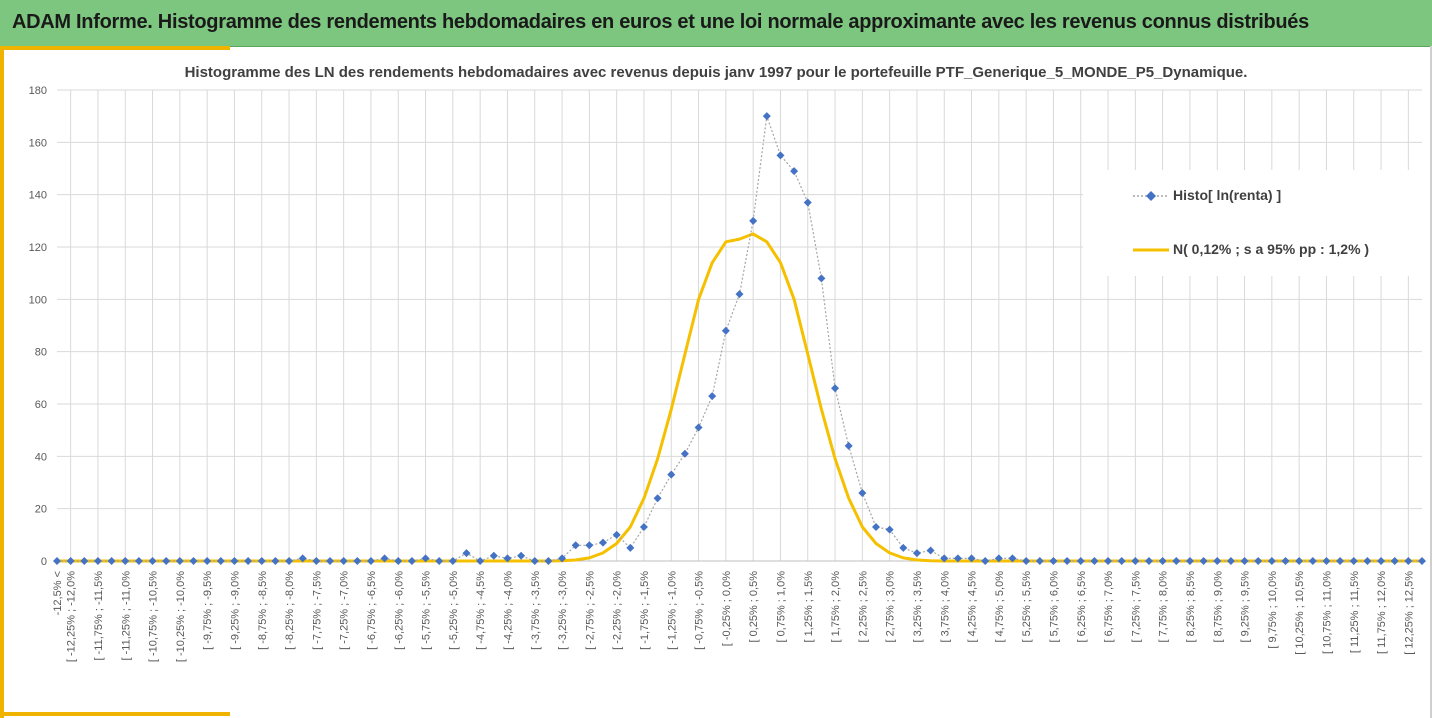  What do you see at coordinates (2, 382) in the screenshot?
I see `accent-bar-left` at bounding box center [2, 382].